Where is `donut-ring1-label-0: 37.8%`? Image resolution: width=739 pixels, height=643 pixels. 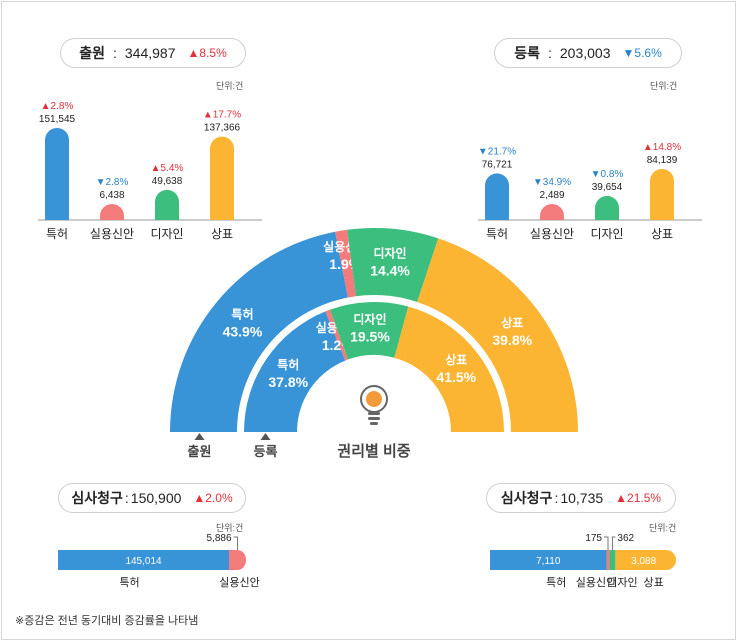
donut-ring1-label-0: 37.8% is located at coordinates (288, 382).